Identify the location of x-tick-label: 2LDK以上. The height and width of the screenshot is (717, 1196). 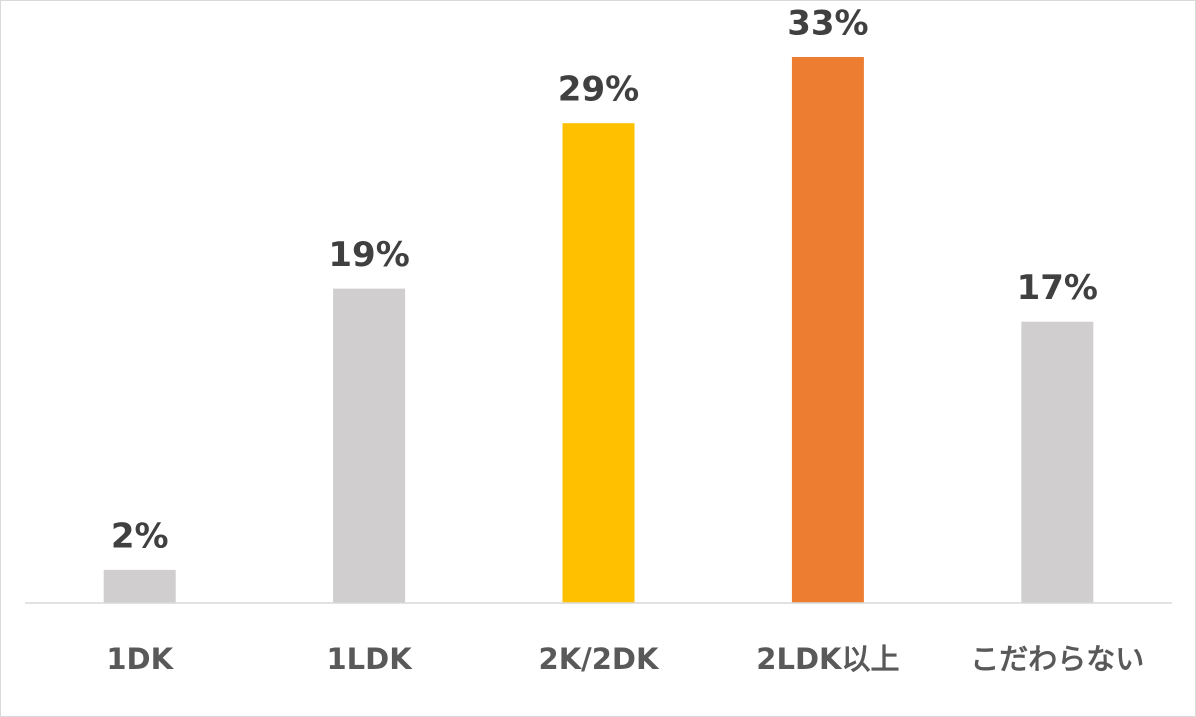
(827, 659).